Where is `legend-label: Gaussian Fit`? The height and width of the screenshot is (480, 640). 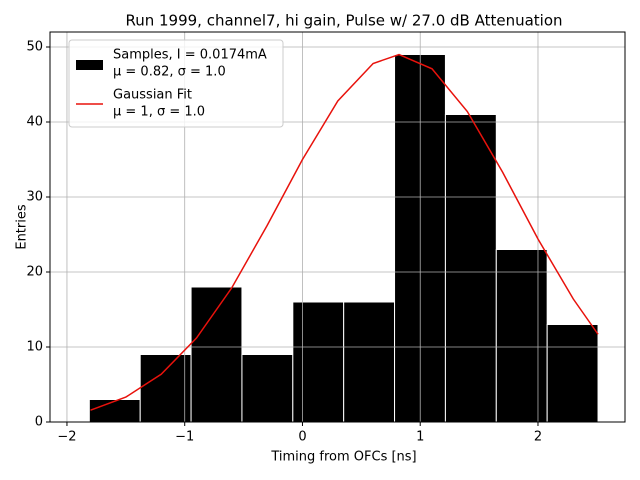
legend-label: Gaussian Fit is located at coordinates (152, 95).